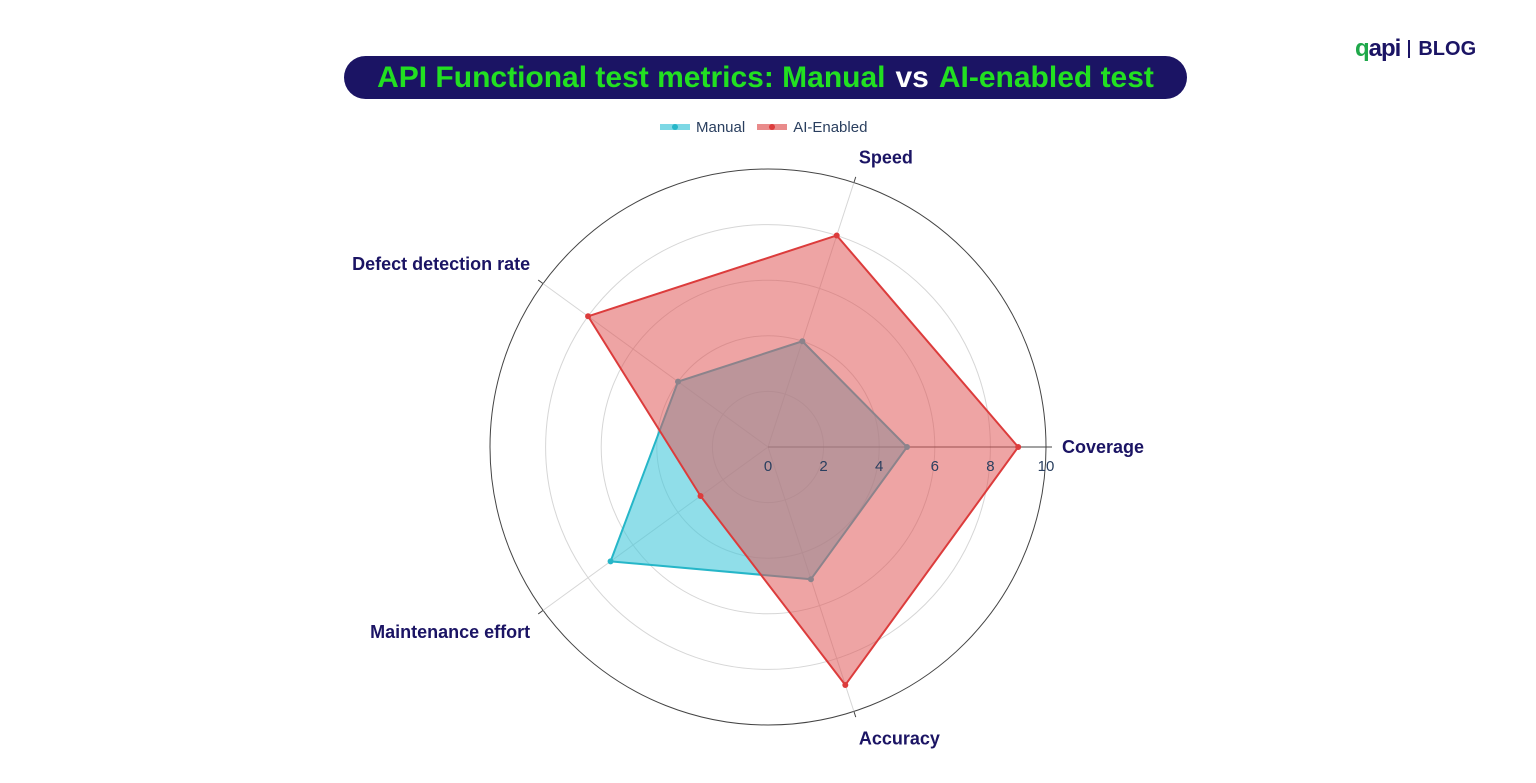 The image size is (1536, 783). Describe the element at coordinates (772, 127) in the screenshot. I see `legend-swatch-ai-enabled` at that location.